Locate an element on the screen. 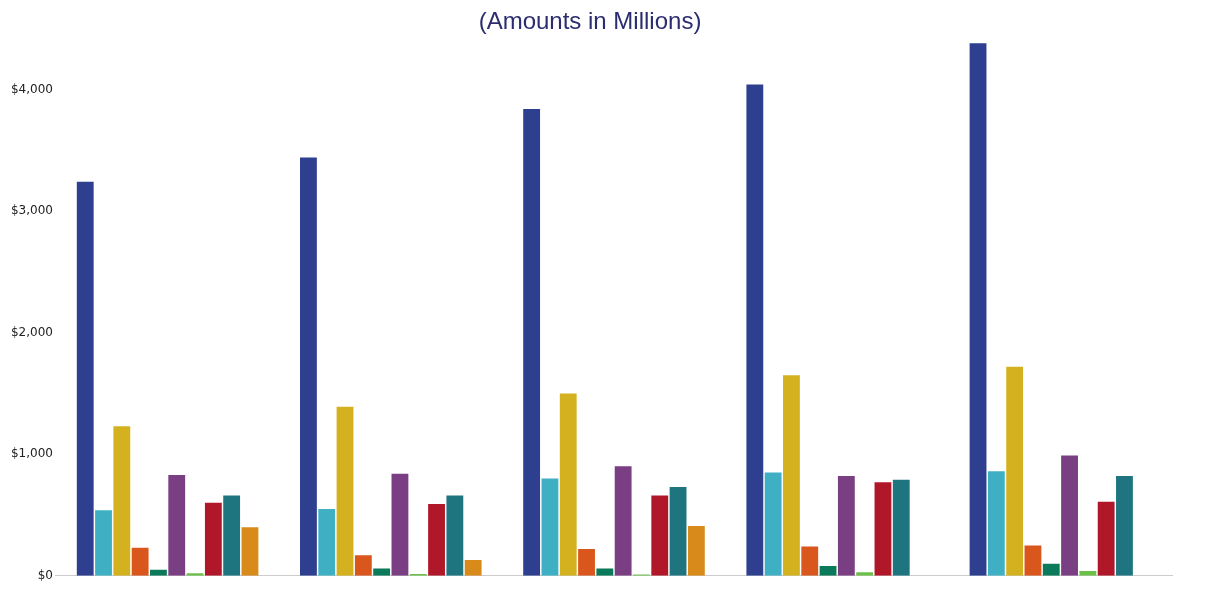 Image resolution: width=1210 pixels, height=594 pixels. y-tick-label: $1,000 is located at coordinates (31, 453).